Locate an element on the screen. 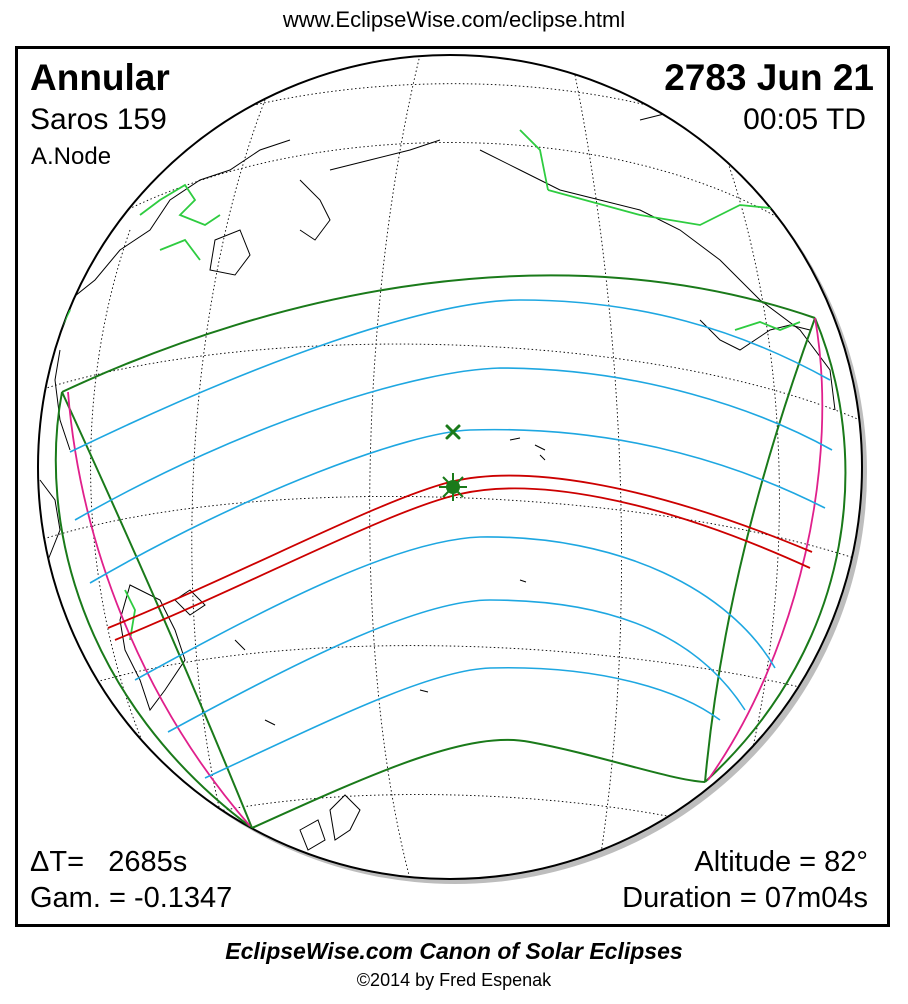  central-duration: Duration = 07m04s is located at coordinates (745, 898).